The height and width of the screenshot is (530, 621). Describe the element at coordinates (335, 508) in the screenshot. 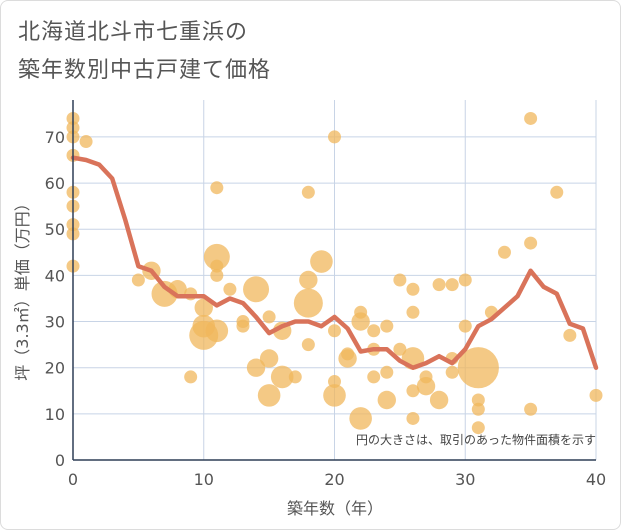

I see `x-axis-title: 築年数（年）` at that location.